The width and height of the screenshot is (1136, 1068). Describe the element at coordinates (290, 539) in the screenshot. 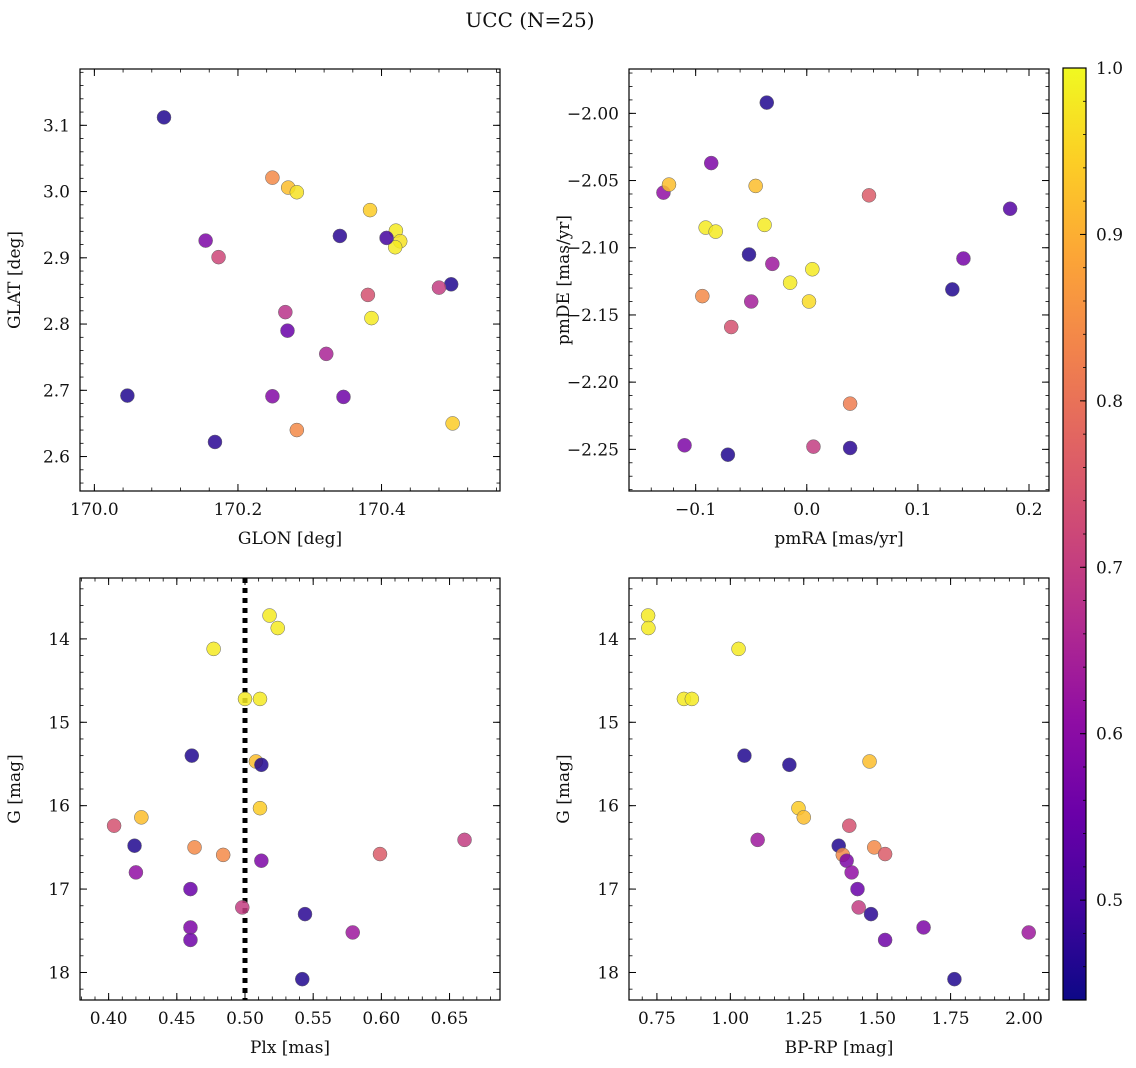

I see `x-axis-label: GLON [deg]` at that location.